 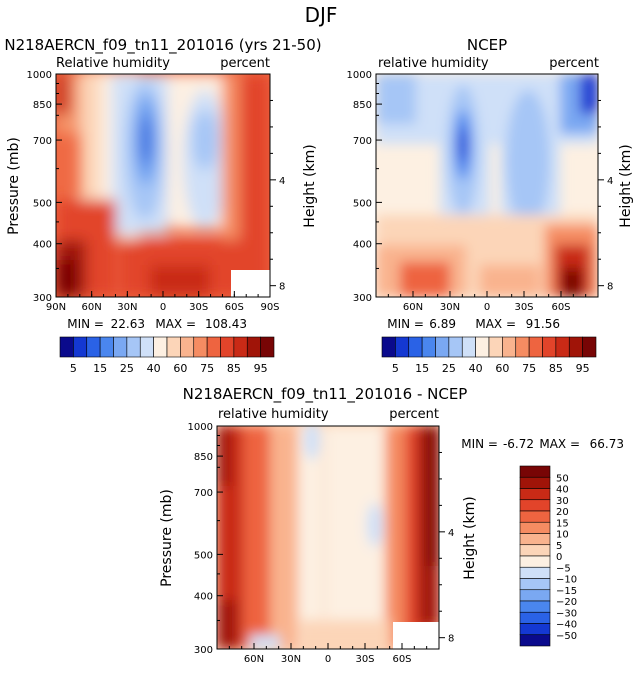 I want to click on panel-model-stats: MIN = 22.63 MAX = 108.43, so click(x=157, y=324).